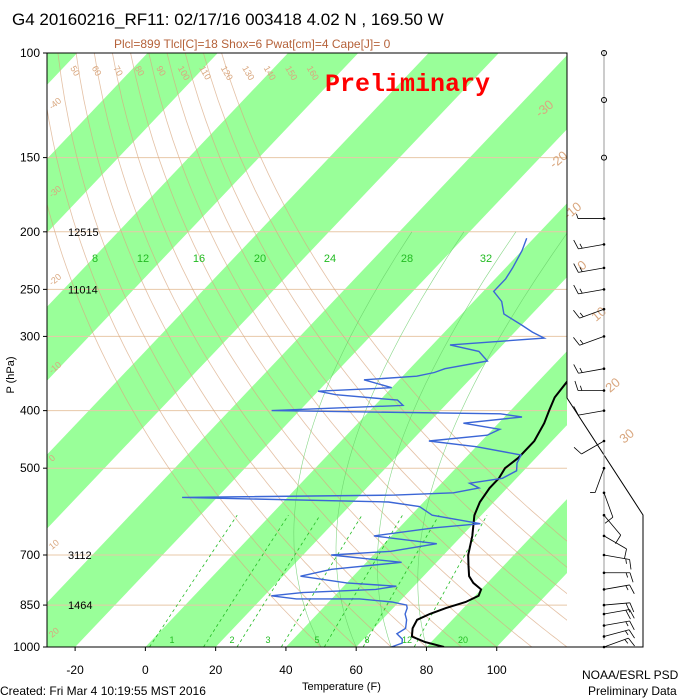 This screenshot has height=700, width=700. What do you see at coordinates (341, 687) in the screenshot?
I see `x-axis-label: Temperature (F)` at bounding box center [341, 687].